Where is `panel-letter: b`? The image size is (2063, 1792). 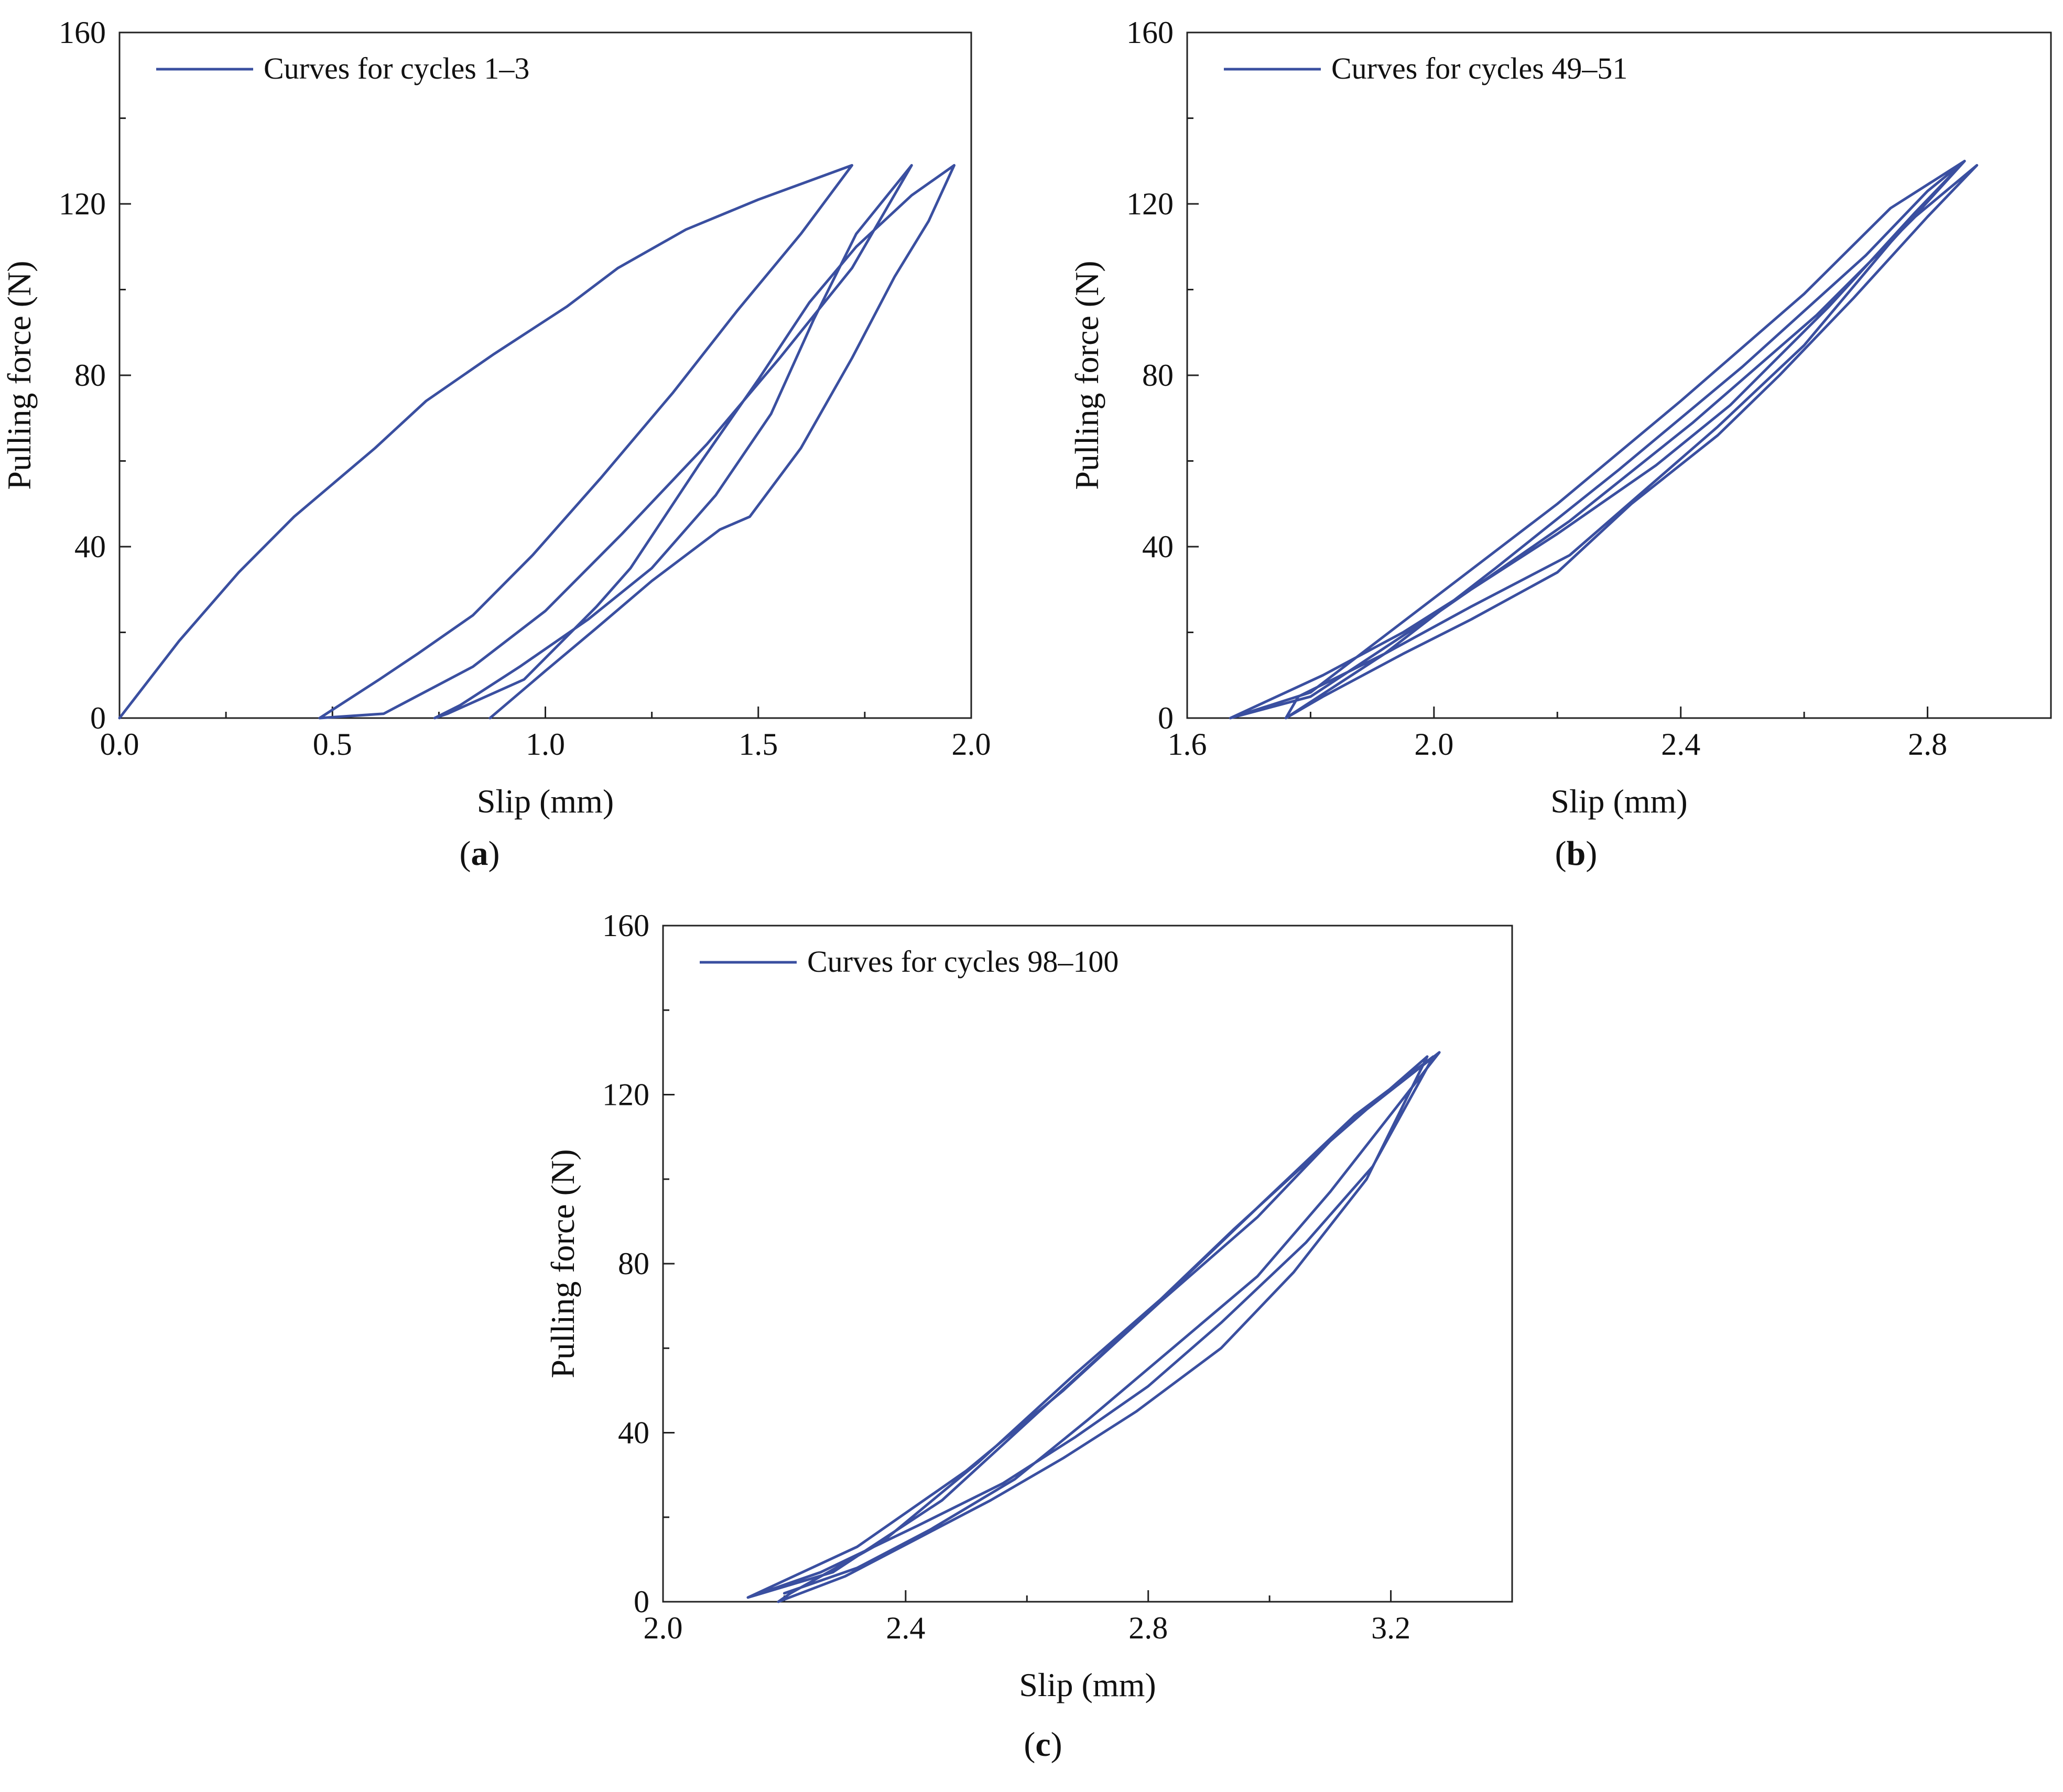 panel-letter: b is located at coordinates (1576, 854).